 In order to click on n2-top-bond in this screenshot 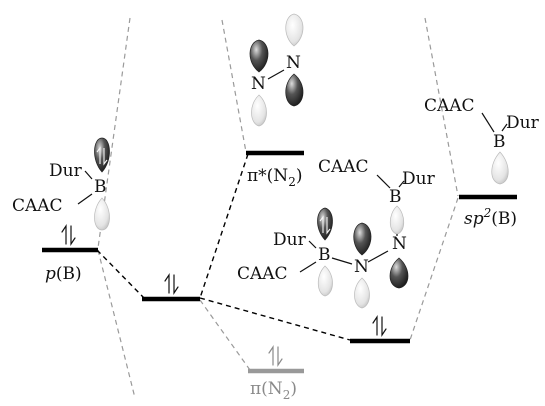, I will do `click(276, 74)`.